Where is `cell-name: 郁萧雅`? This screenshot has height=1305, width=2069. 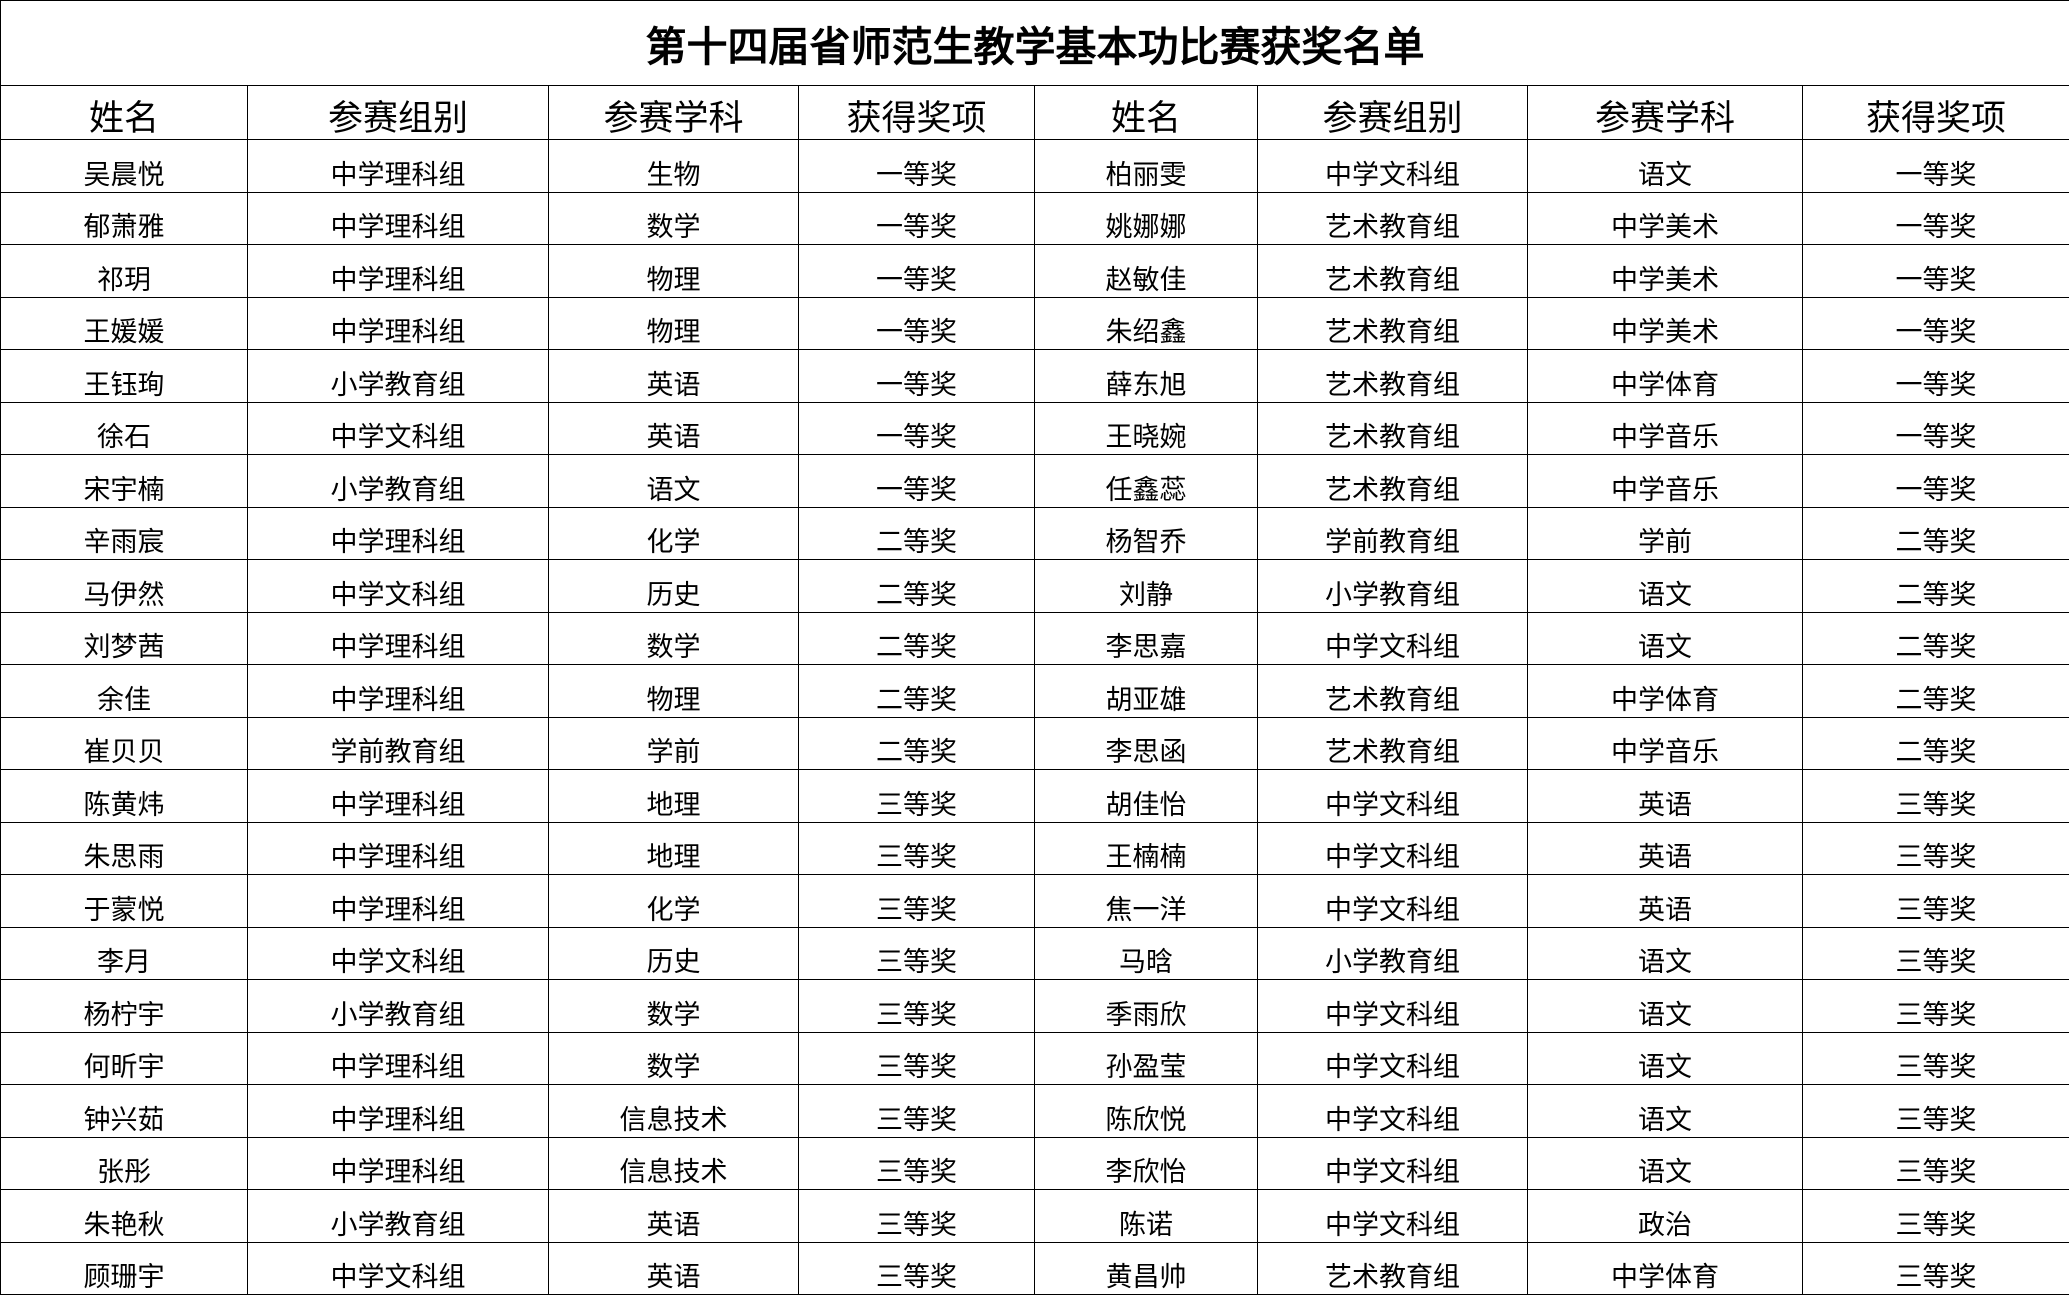
cell-name: 郁萧雅 is located at coordinates (124, 218).